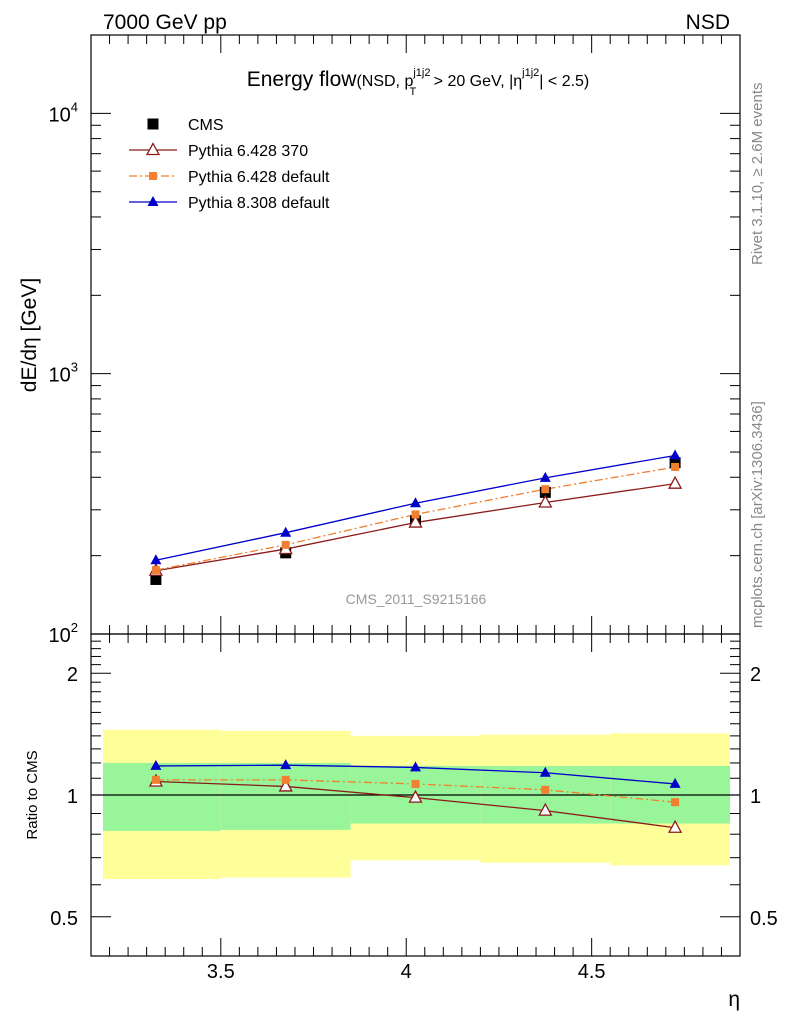 The image size is (786, 1024). Describe the element at coordinates (412, 92) in the screenshot. I see `chart-title-sub1: T` at that location.